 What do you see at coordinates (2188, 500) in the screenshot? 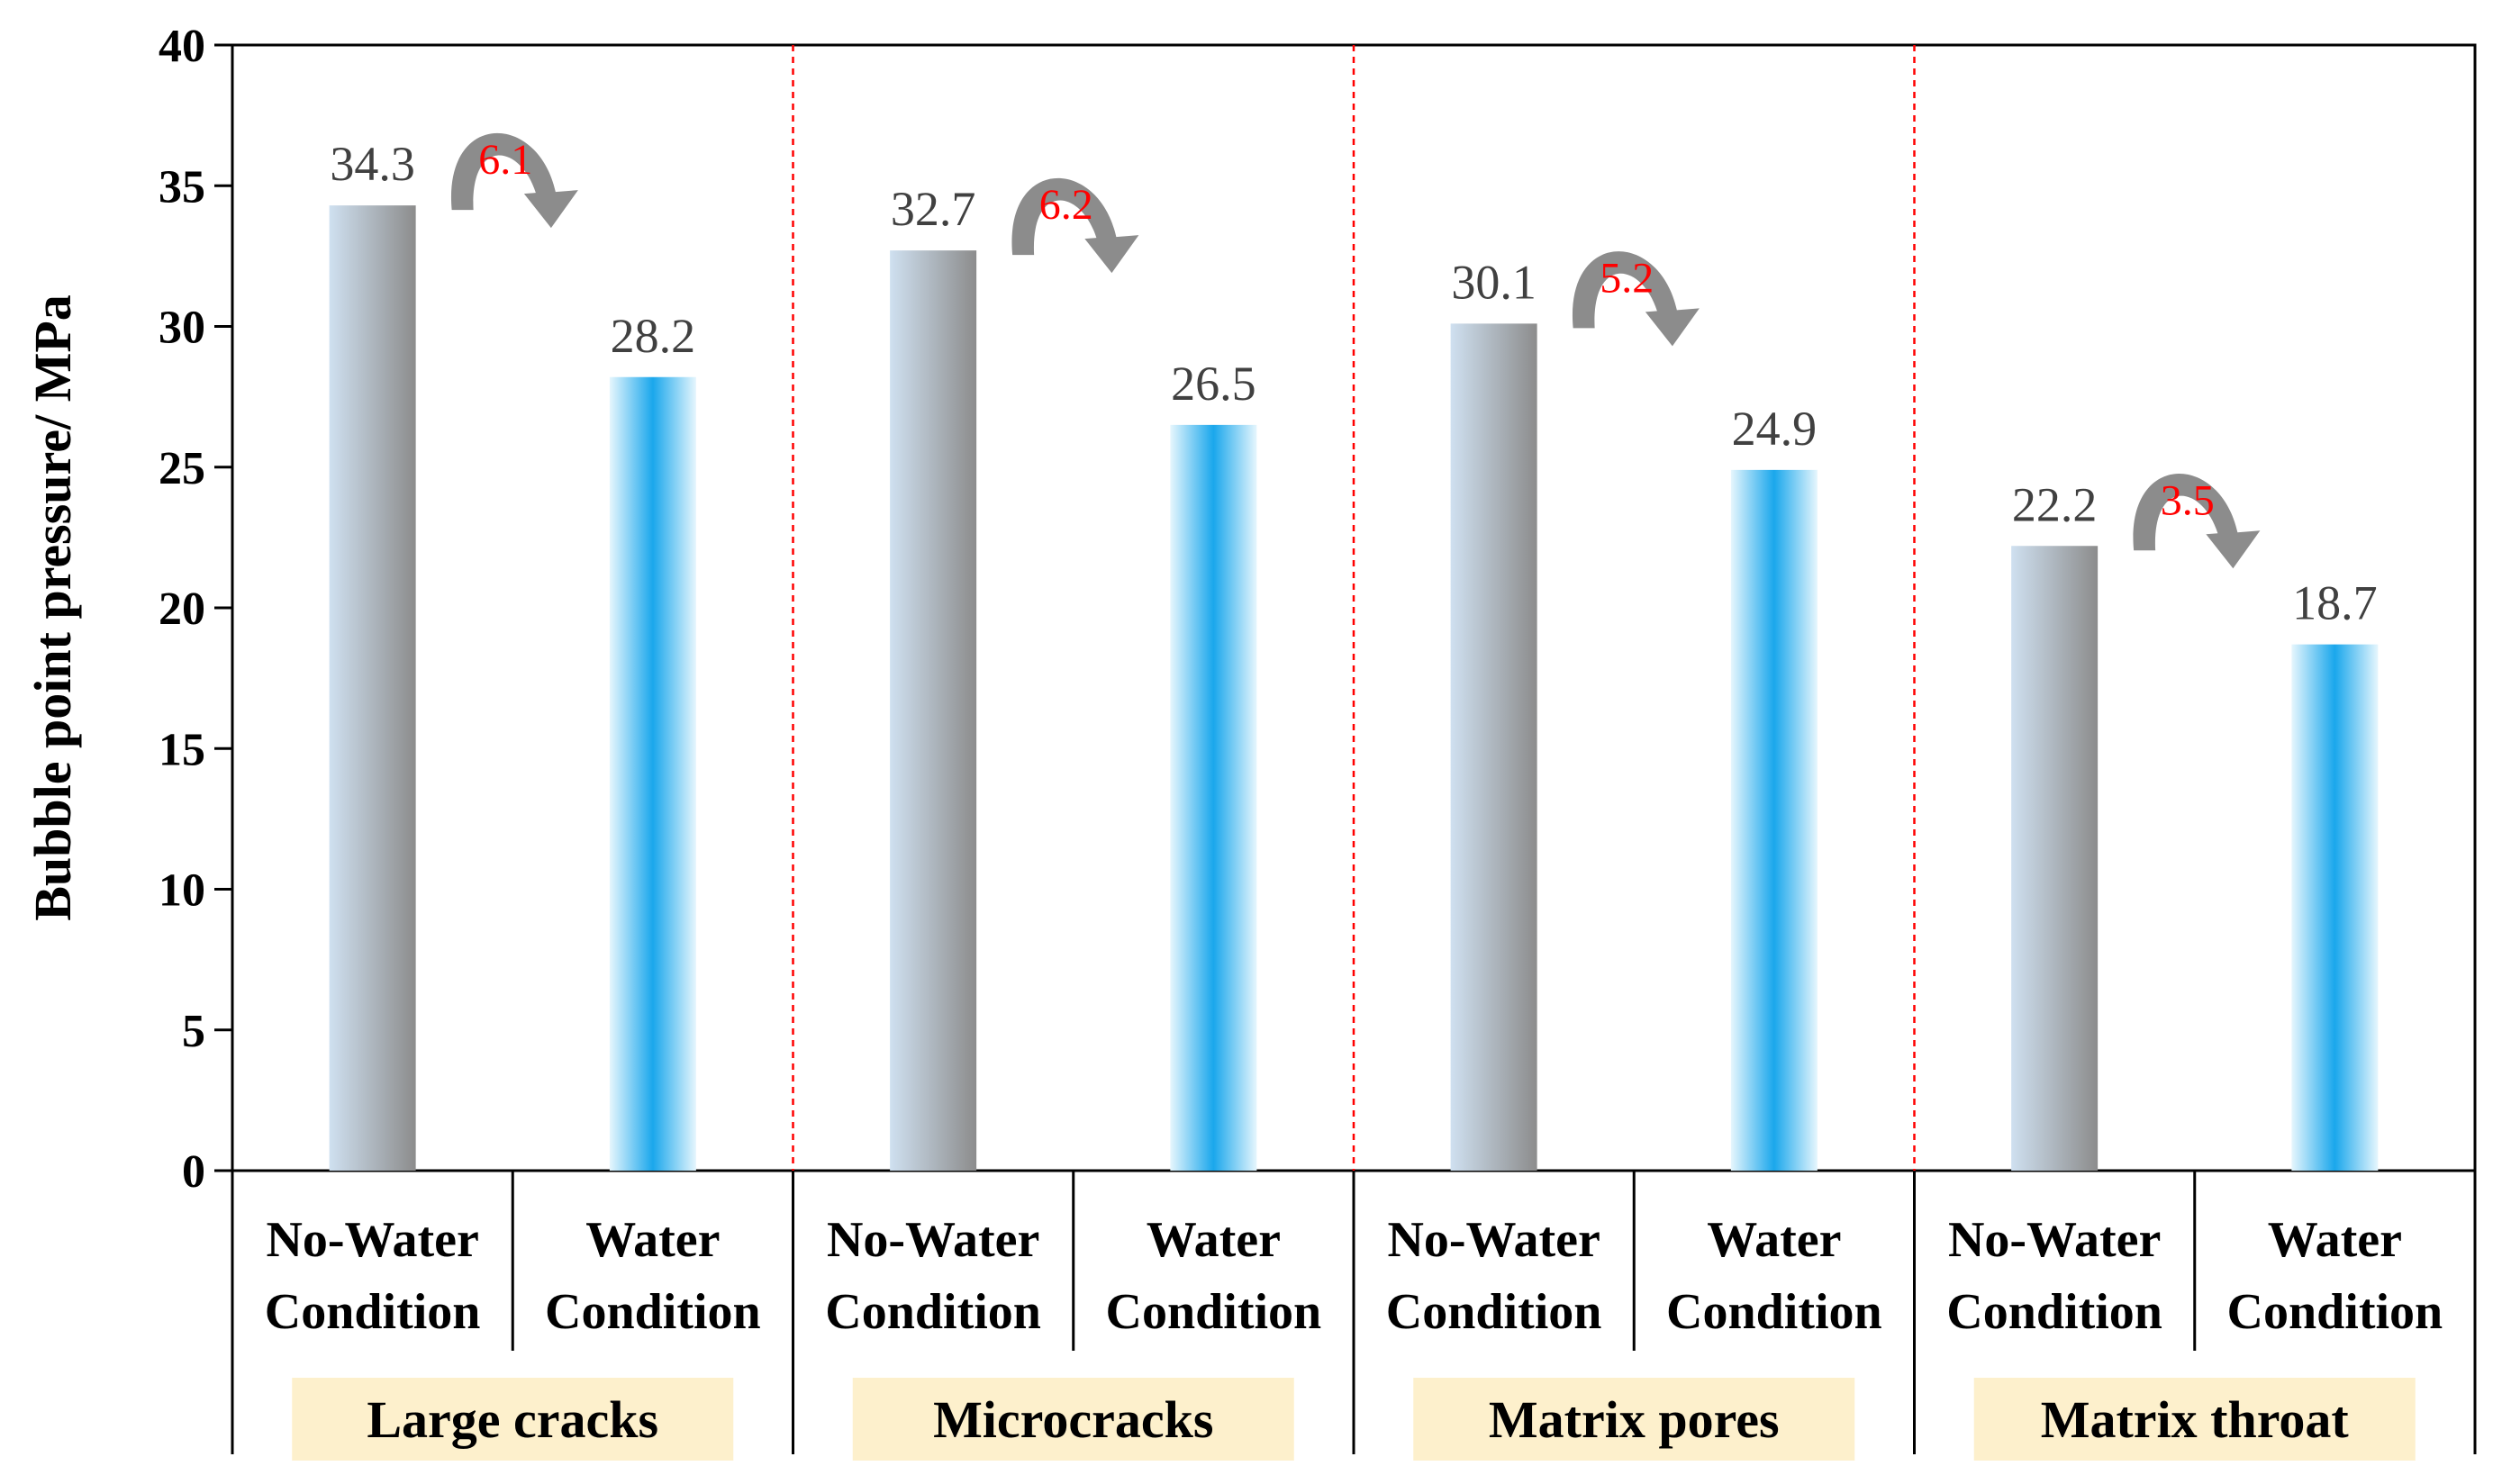
I see `difference-label: 3.5` at bounding box center [2188, 500].